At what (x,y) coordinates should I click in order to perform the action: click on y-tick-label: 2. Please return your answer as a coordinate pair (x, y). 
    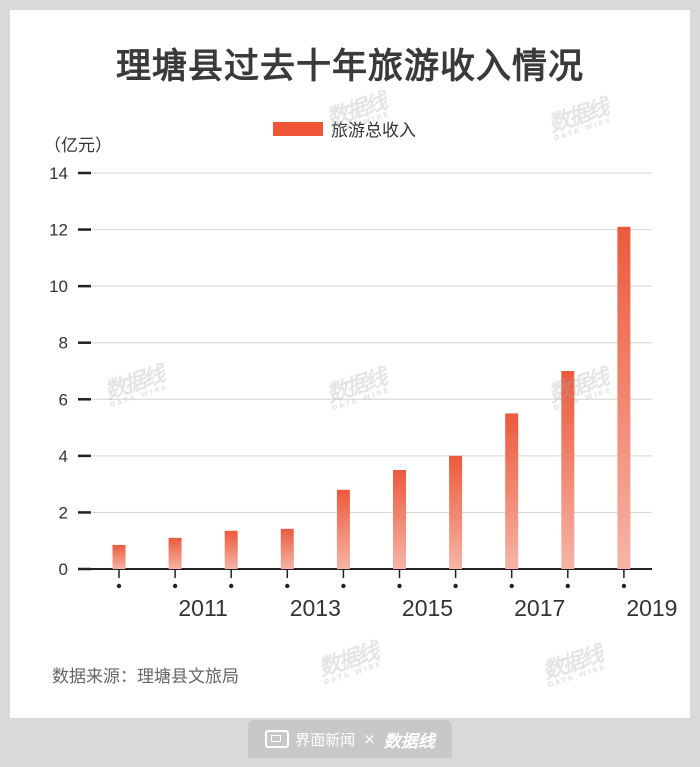
    Looking at the image, I should click on (63, 512).